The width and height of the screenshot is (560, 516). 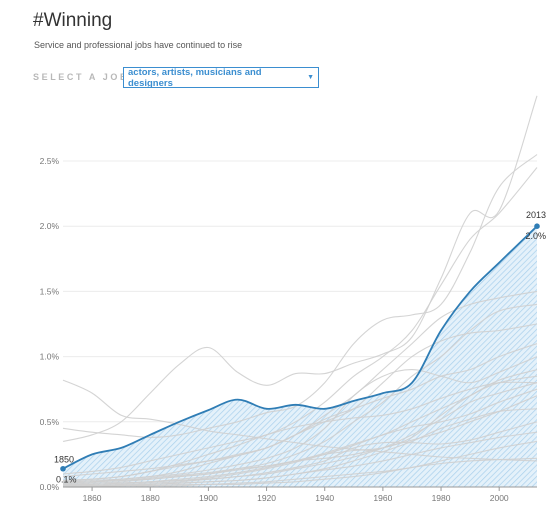 What do you see at coordinates (73, 20) in the screenshot?
I see `page-title: #Winning` at bounding box center [73, 20].